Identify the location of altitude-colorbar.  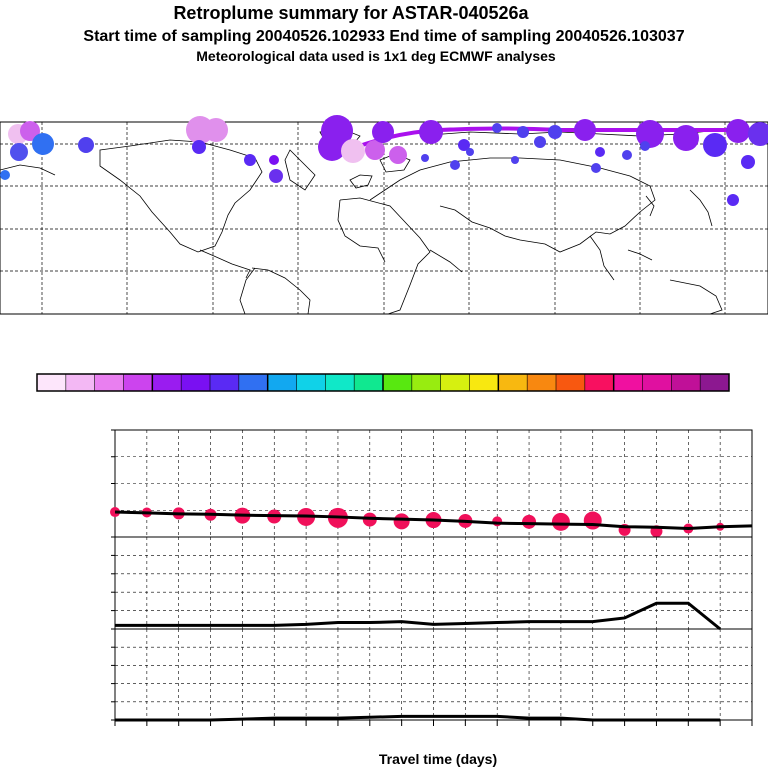
(383, 382).